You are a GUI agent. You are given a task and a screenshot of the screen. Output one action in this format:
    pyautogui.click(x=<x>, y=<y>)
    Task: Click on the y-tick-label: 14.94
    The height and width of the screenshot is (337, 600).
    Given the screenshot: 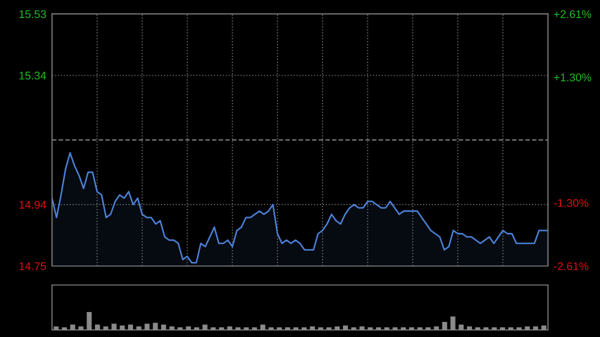 What is the action you would take?
    pyautogui.click(x=33, y=204)
    